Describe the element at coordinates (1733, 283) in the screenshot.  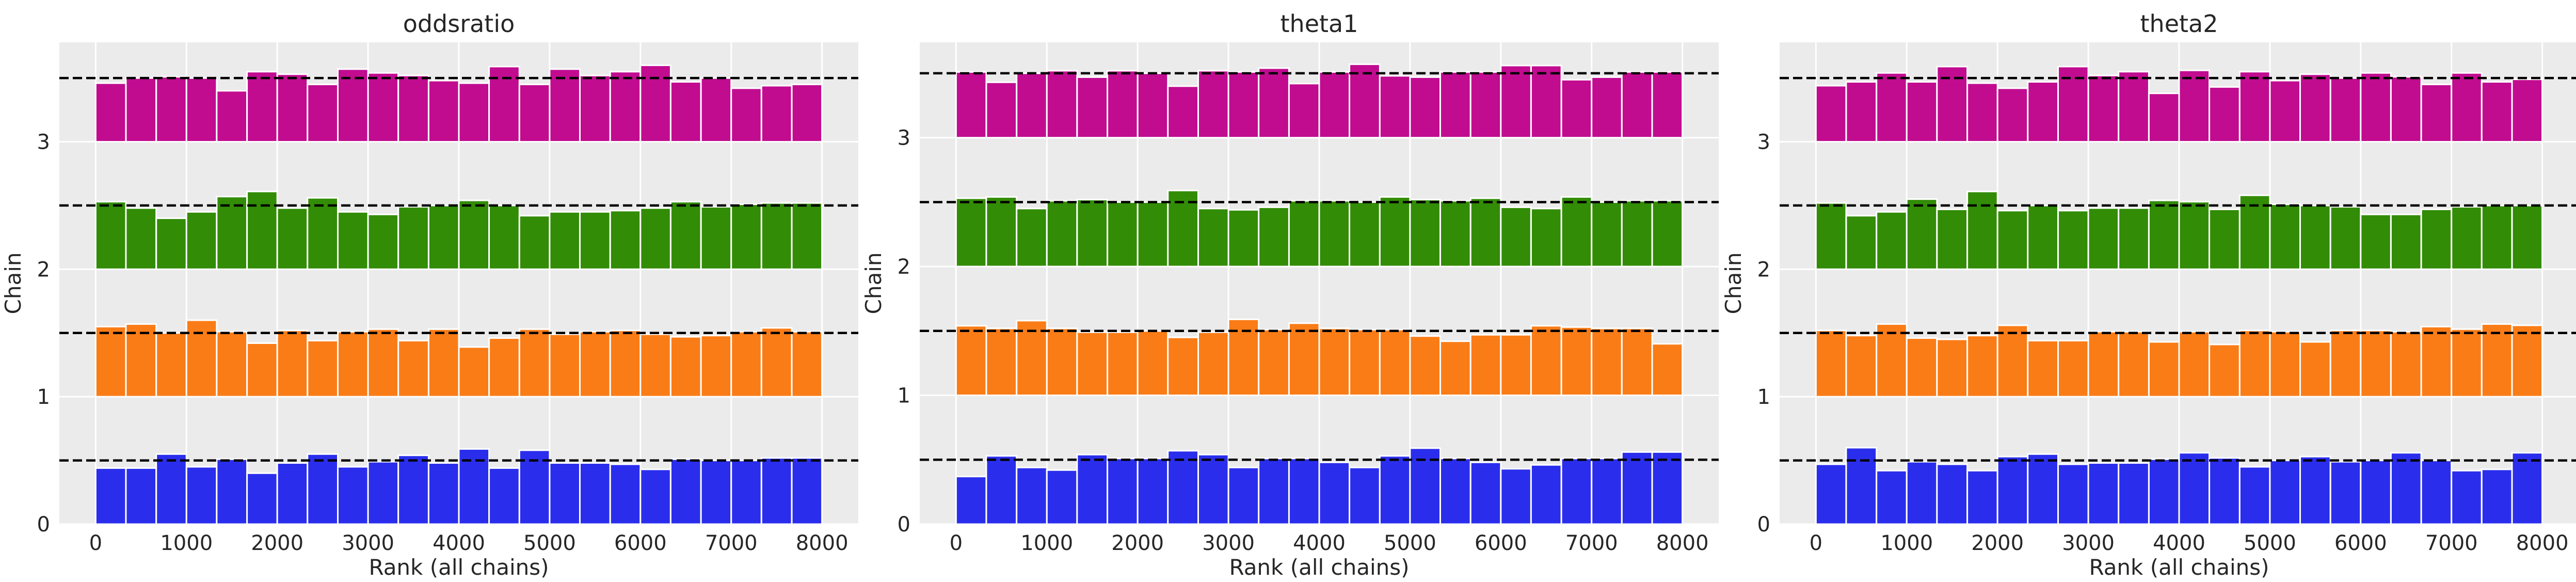
I see `y-axis-label: Chain` at that location.